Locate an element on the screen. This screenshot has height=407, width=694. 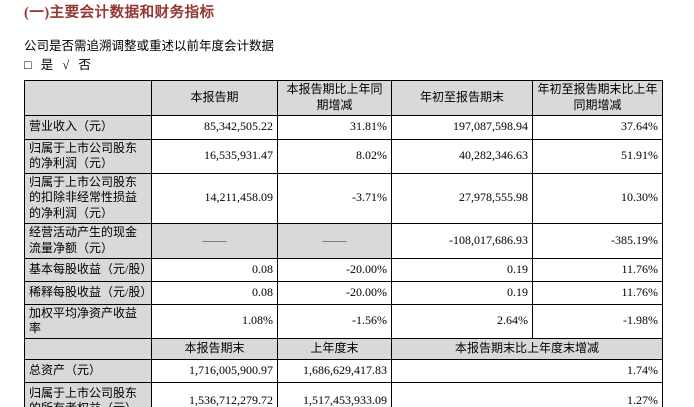
no-label: 否 is located at coordinates (84, 65).